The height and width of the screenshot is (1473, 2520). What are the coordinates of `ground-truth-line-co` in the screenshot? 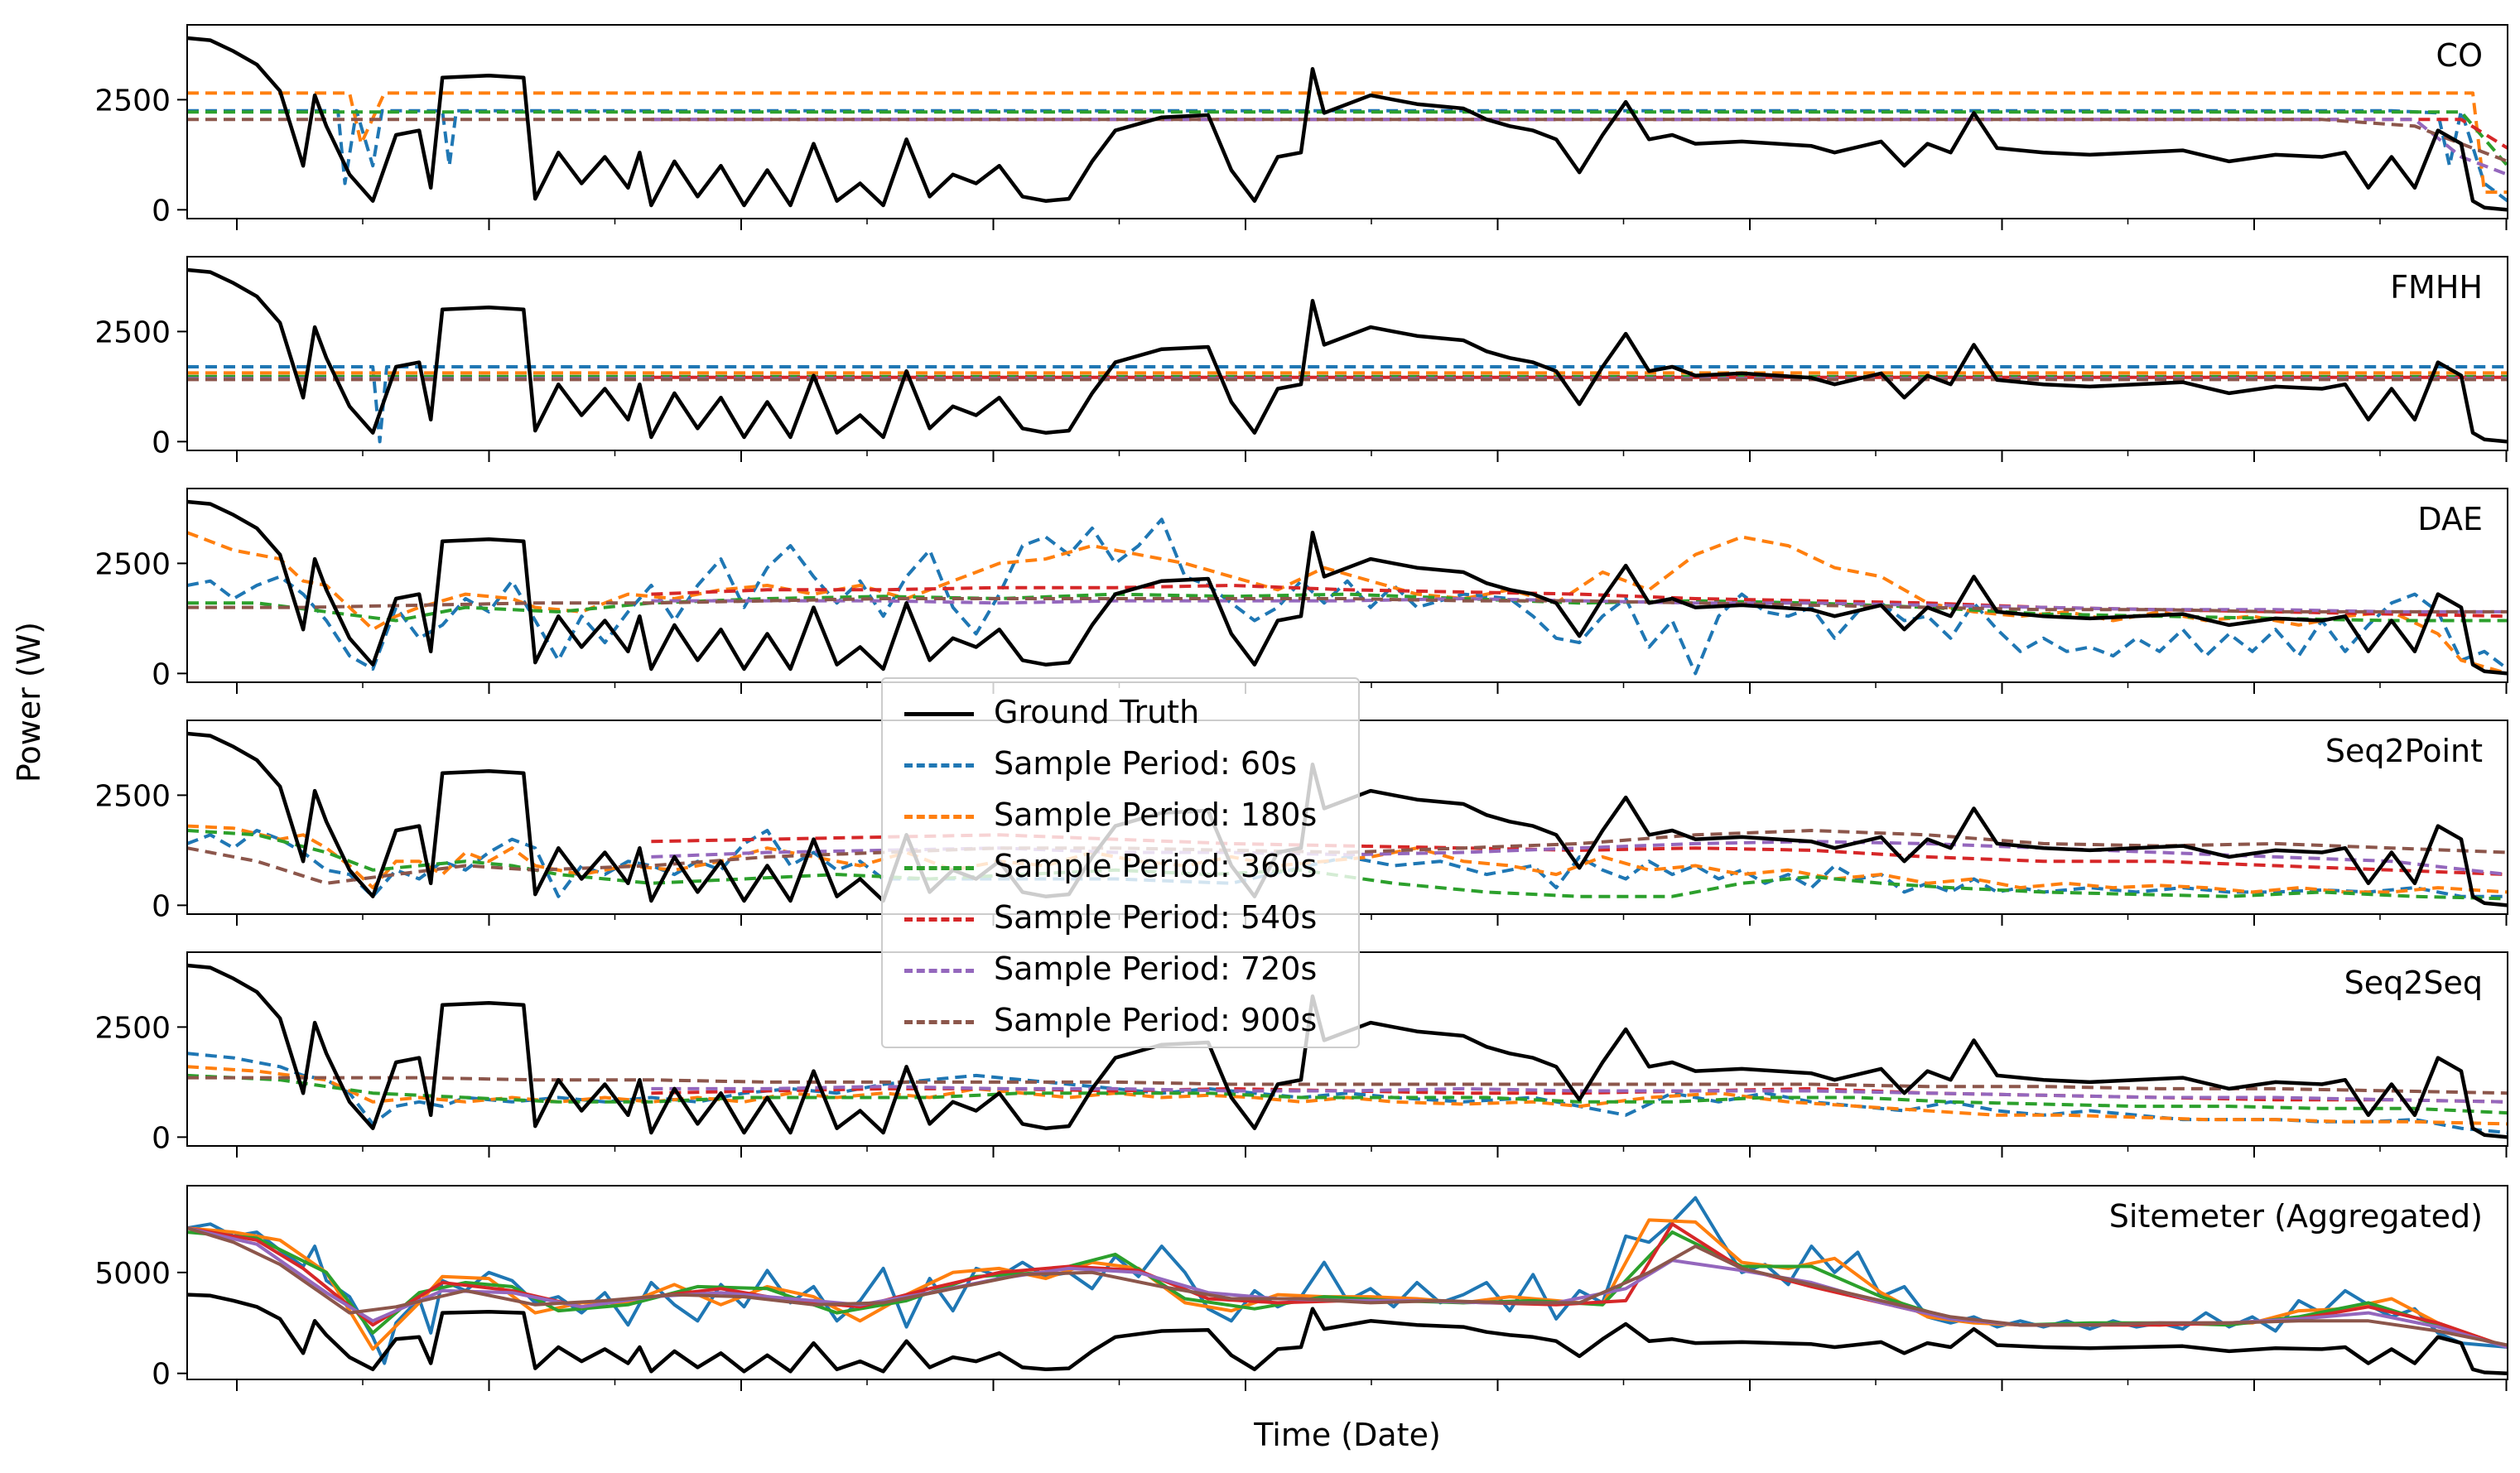 It's located at (1347, 124).